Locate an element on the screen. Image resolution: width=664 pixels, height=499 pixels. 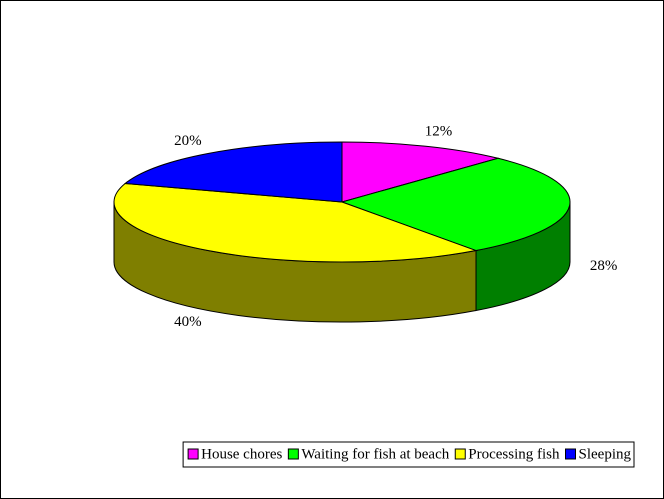
legend-box is located at coordinates (408, 454).